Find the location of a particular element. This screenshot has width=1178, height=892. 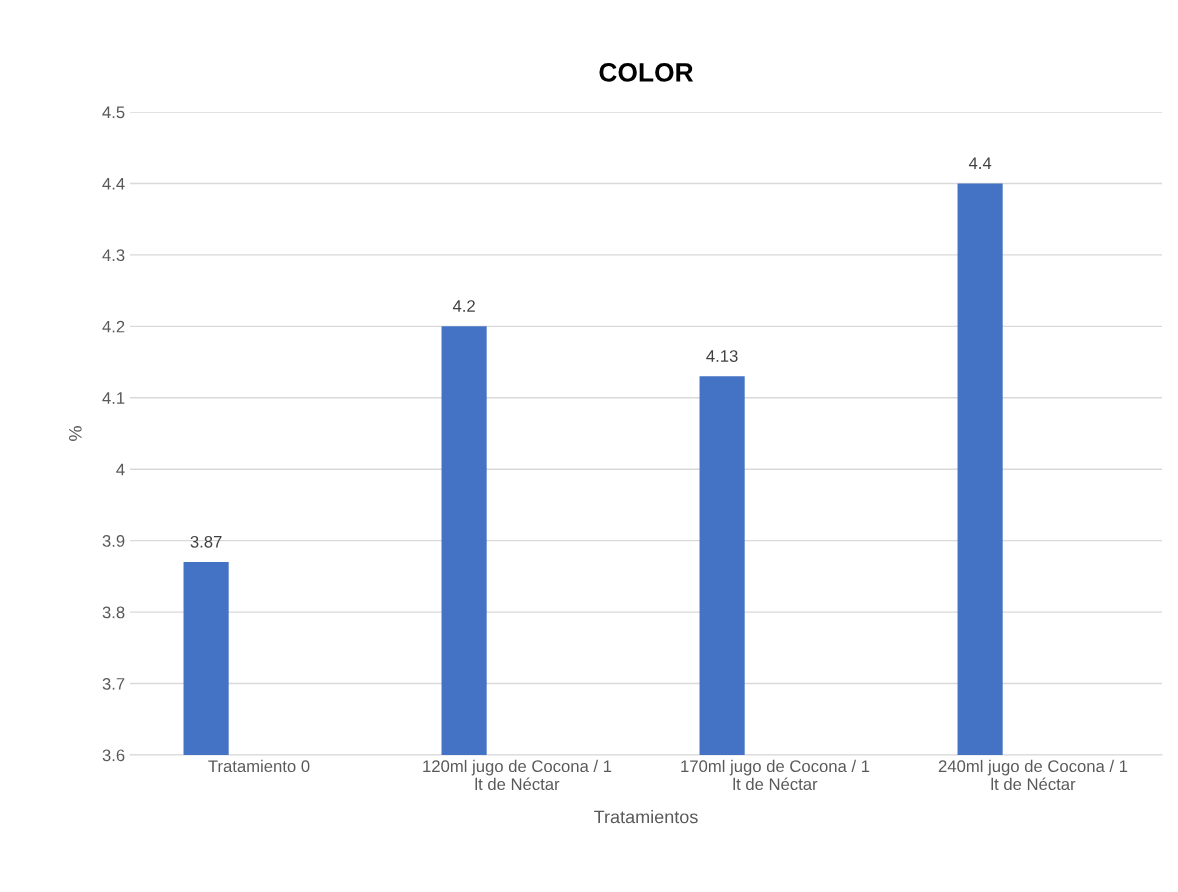

y-tick-label: 3.8 is located at coordinates (113, 612).